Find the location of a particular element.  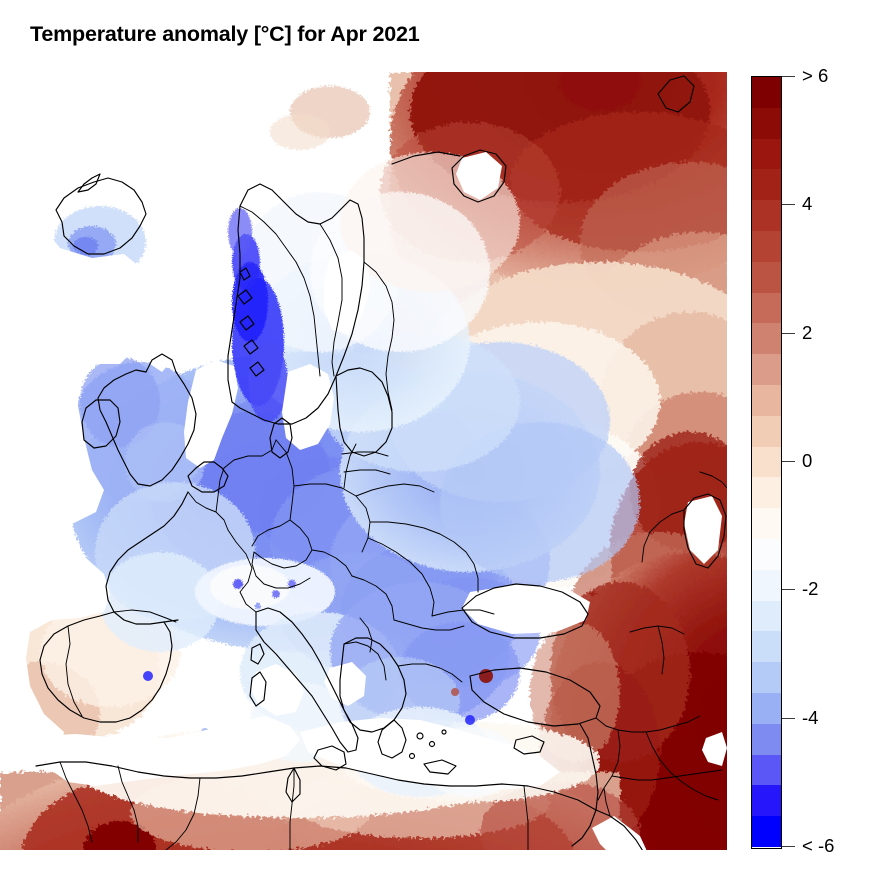

colorbar-tick-label: -4 is located at coordinates (810, 717).